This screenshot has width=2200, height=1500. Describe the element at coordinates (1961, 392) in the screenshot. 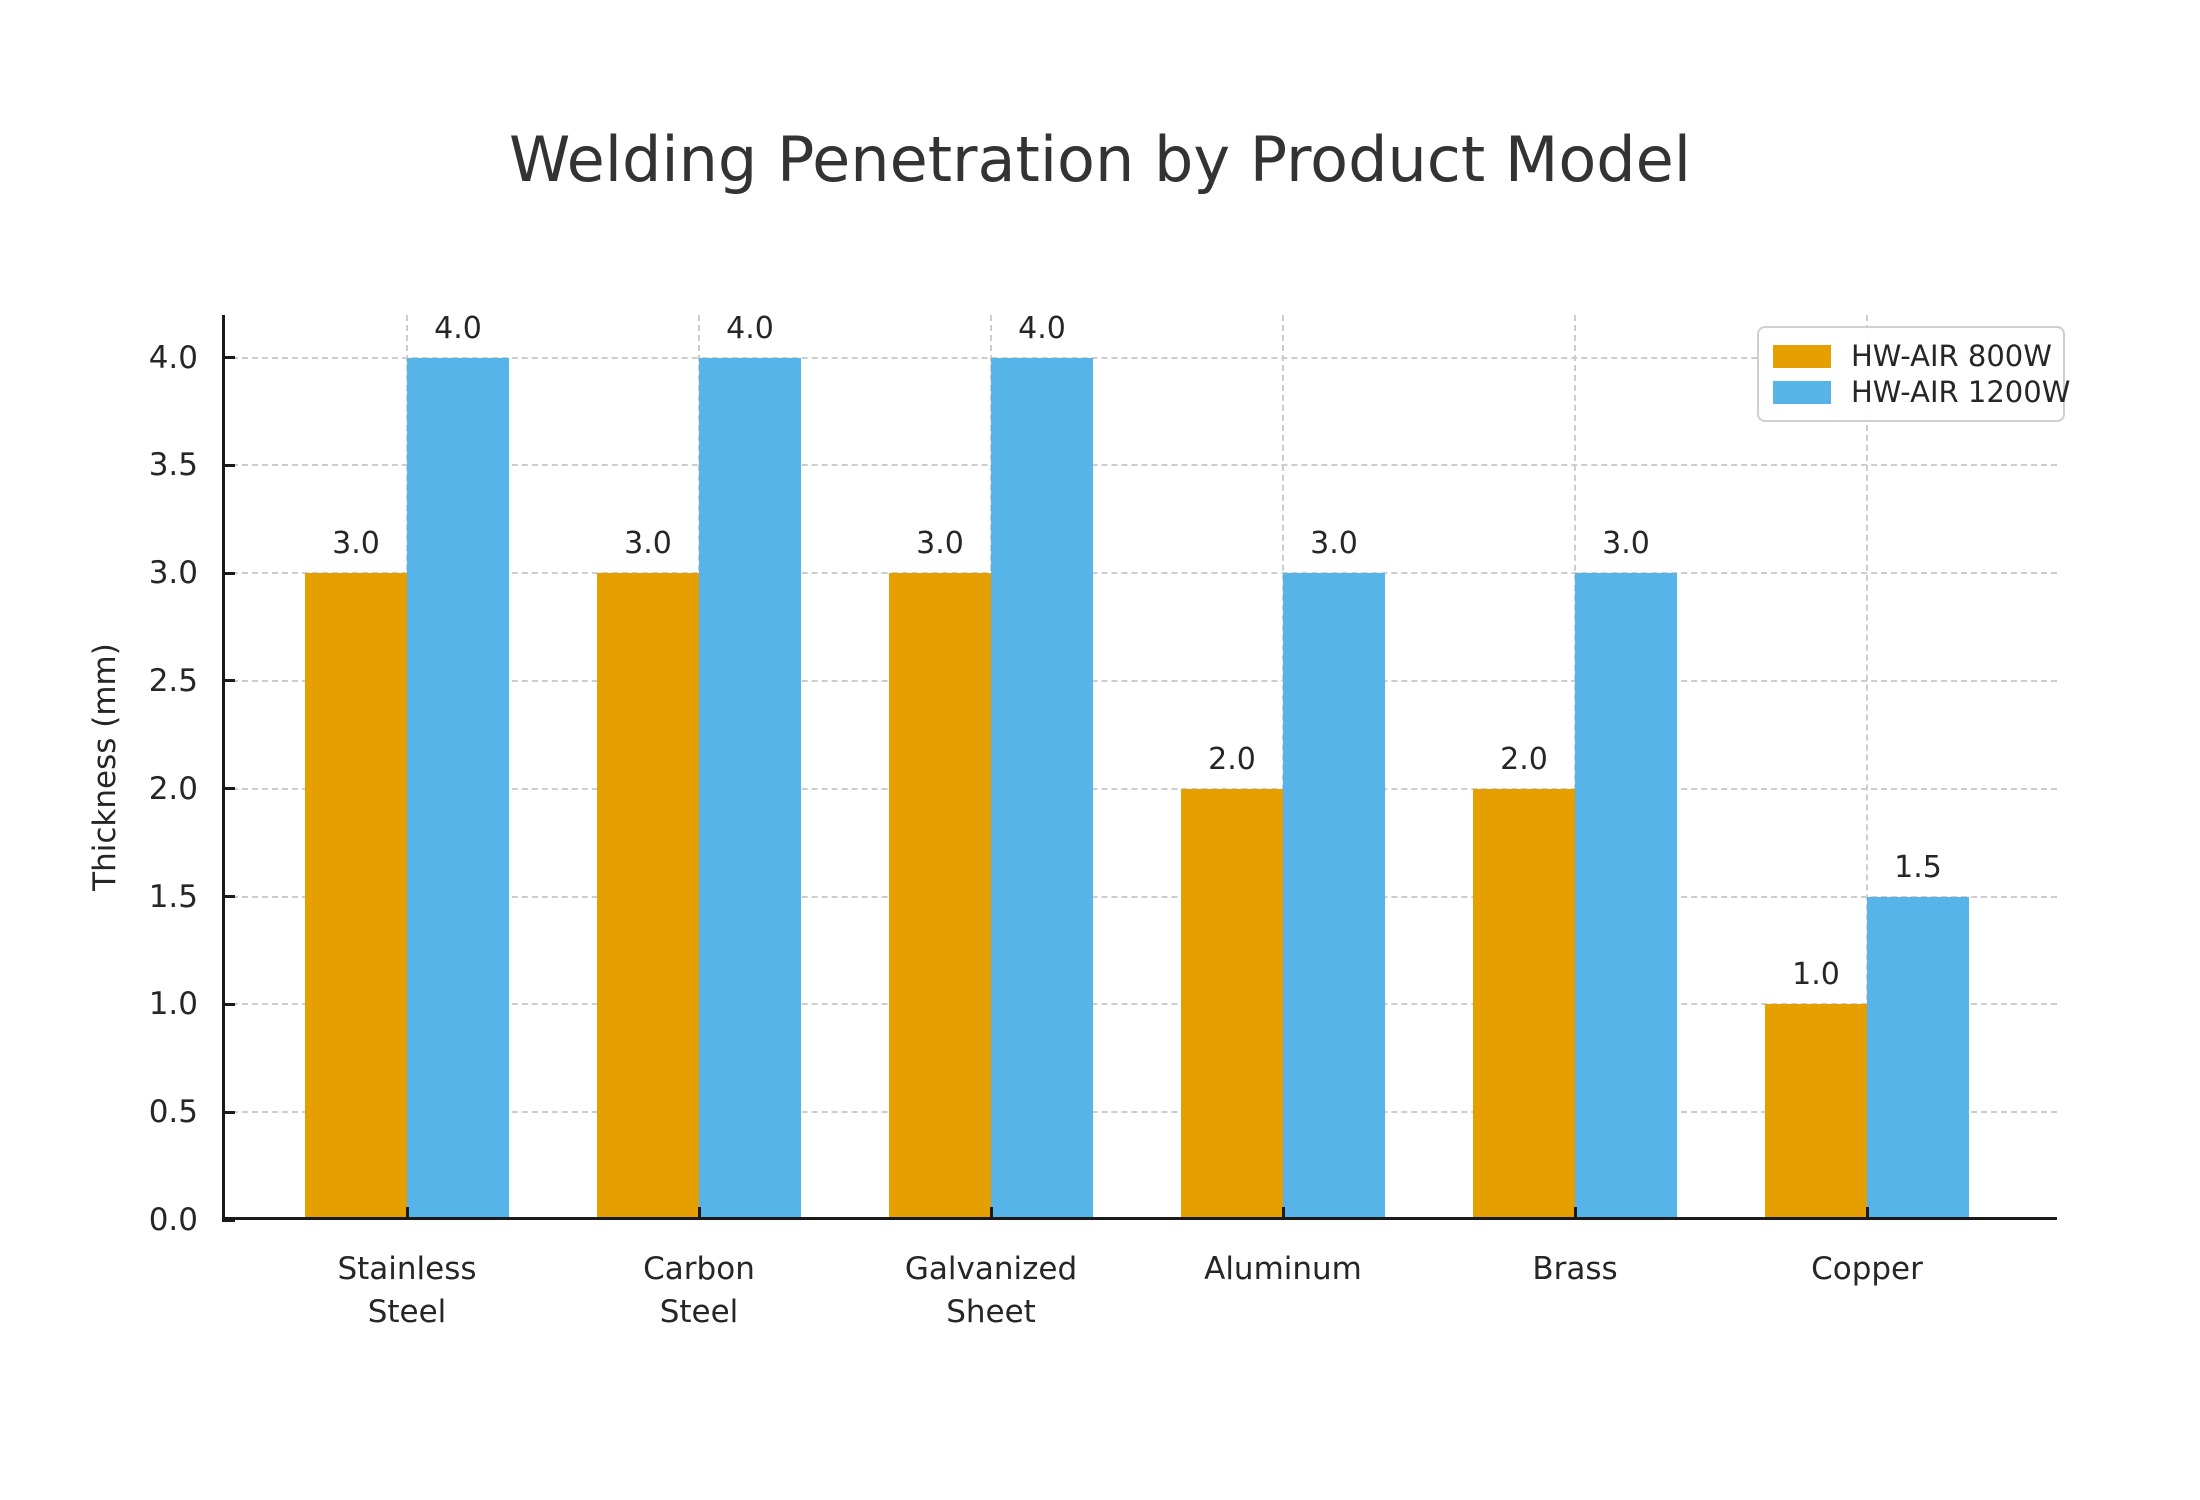

I see `legend-label: HW-AIR 1200W` at that location.